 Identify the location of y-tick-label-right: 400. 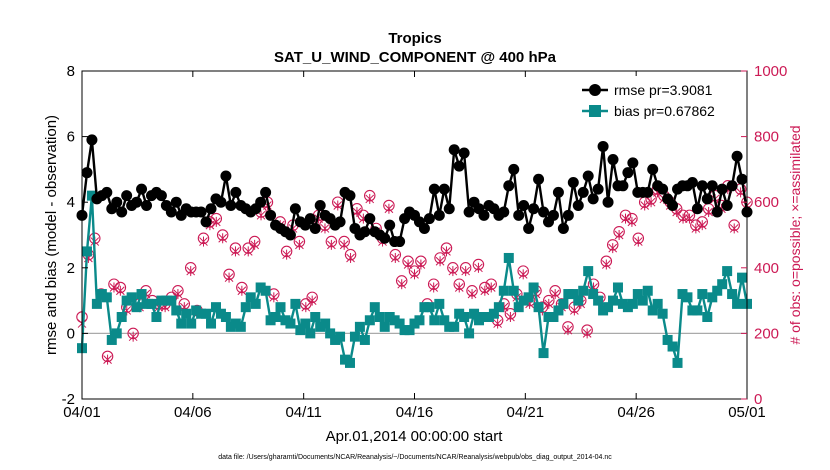
(766, 268).